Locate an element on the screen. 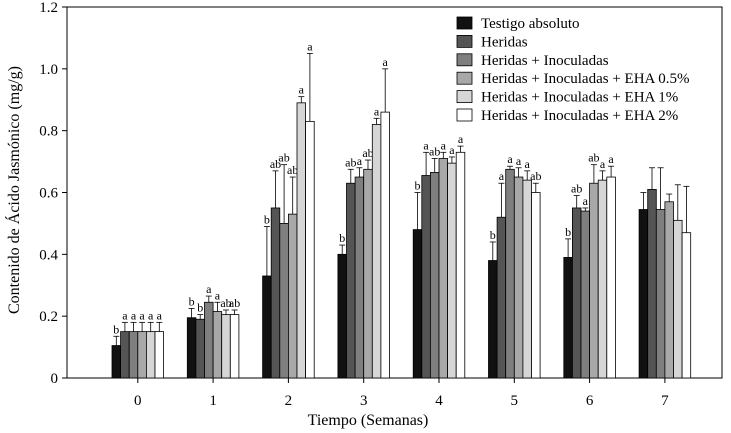  x-tick-label: 0 is located at coordinates (138, 401).